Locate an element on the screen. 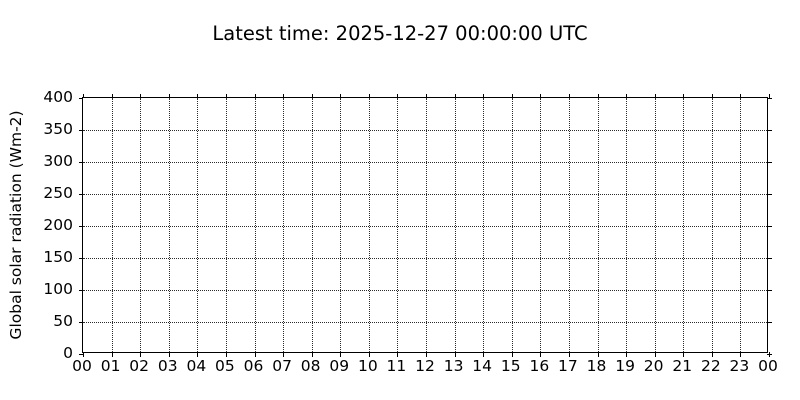 Image resolution: width=800 pixels, height=400 pixels. y-axis-tick-label: 150 is located at coordinates (58, 256).